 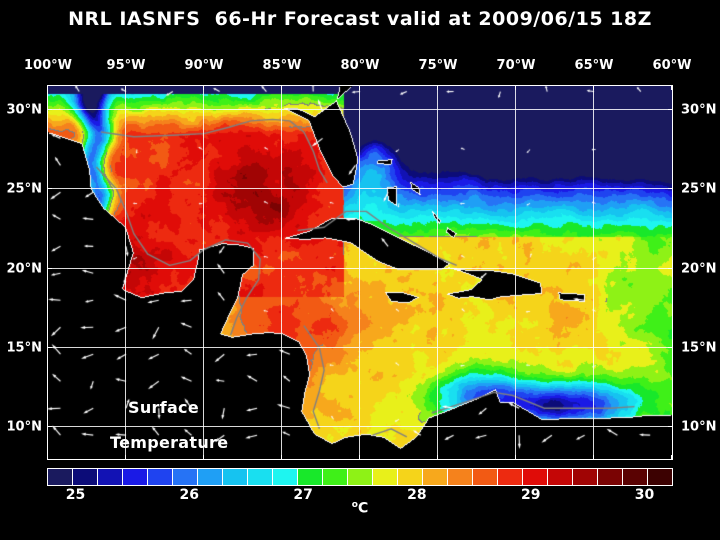 I want to click on lat-tick-label-right: 10°N, so click(x=699, y=427).